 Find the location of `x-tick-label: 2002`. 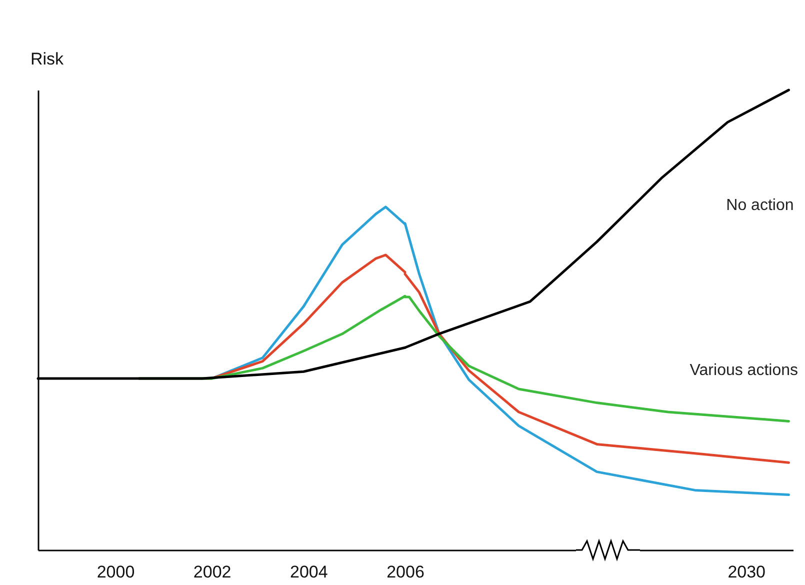

x-tick-label: 2002 is located at coordinates (212, 572).